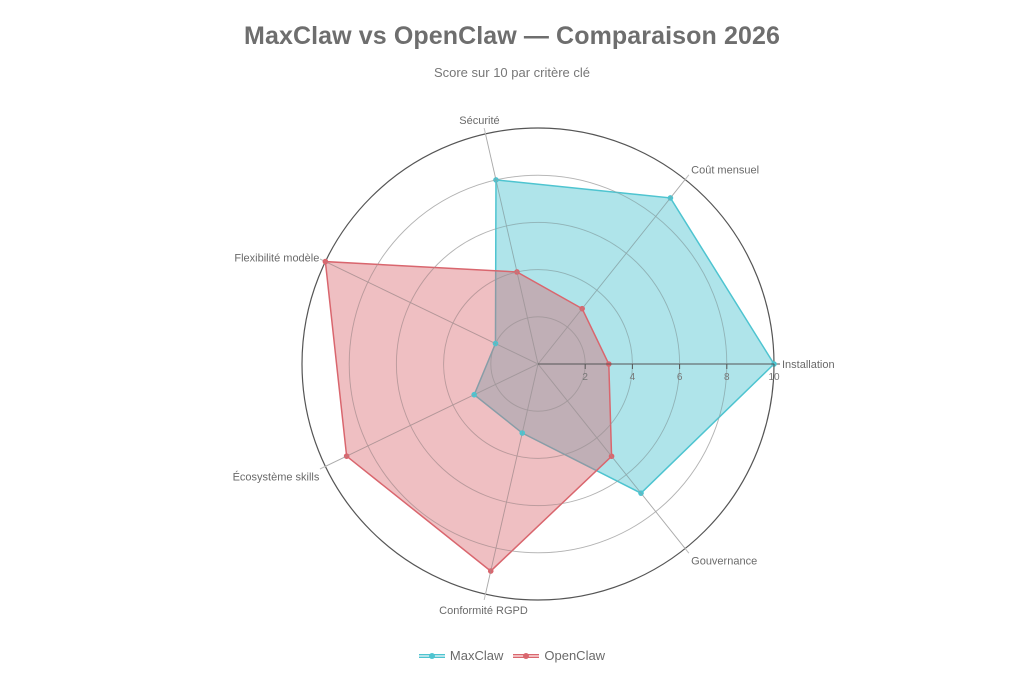 This screenshot has width=1024, height=682. What do you see at coordinates (680, 377) in the screenshot?
I see `tick-label: 6` at bounding box center [680, 377].